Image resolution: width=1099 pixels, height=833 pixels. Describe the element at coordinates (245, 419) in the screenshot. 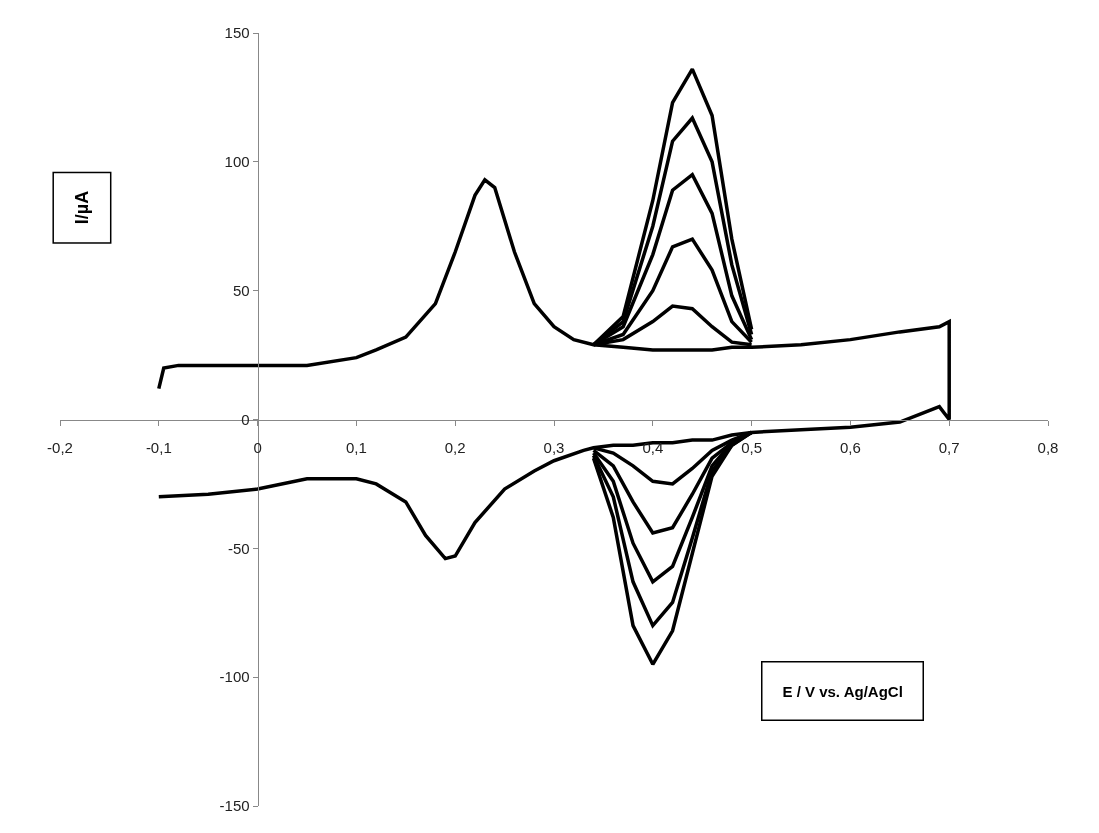

I see `y-tick-label: 0` at that location.